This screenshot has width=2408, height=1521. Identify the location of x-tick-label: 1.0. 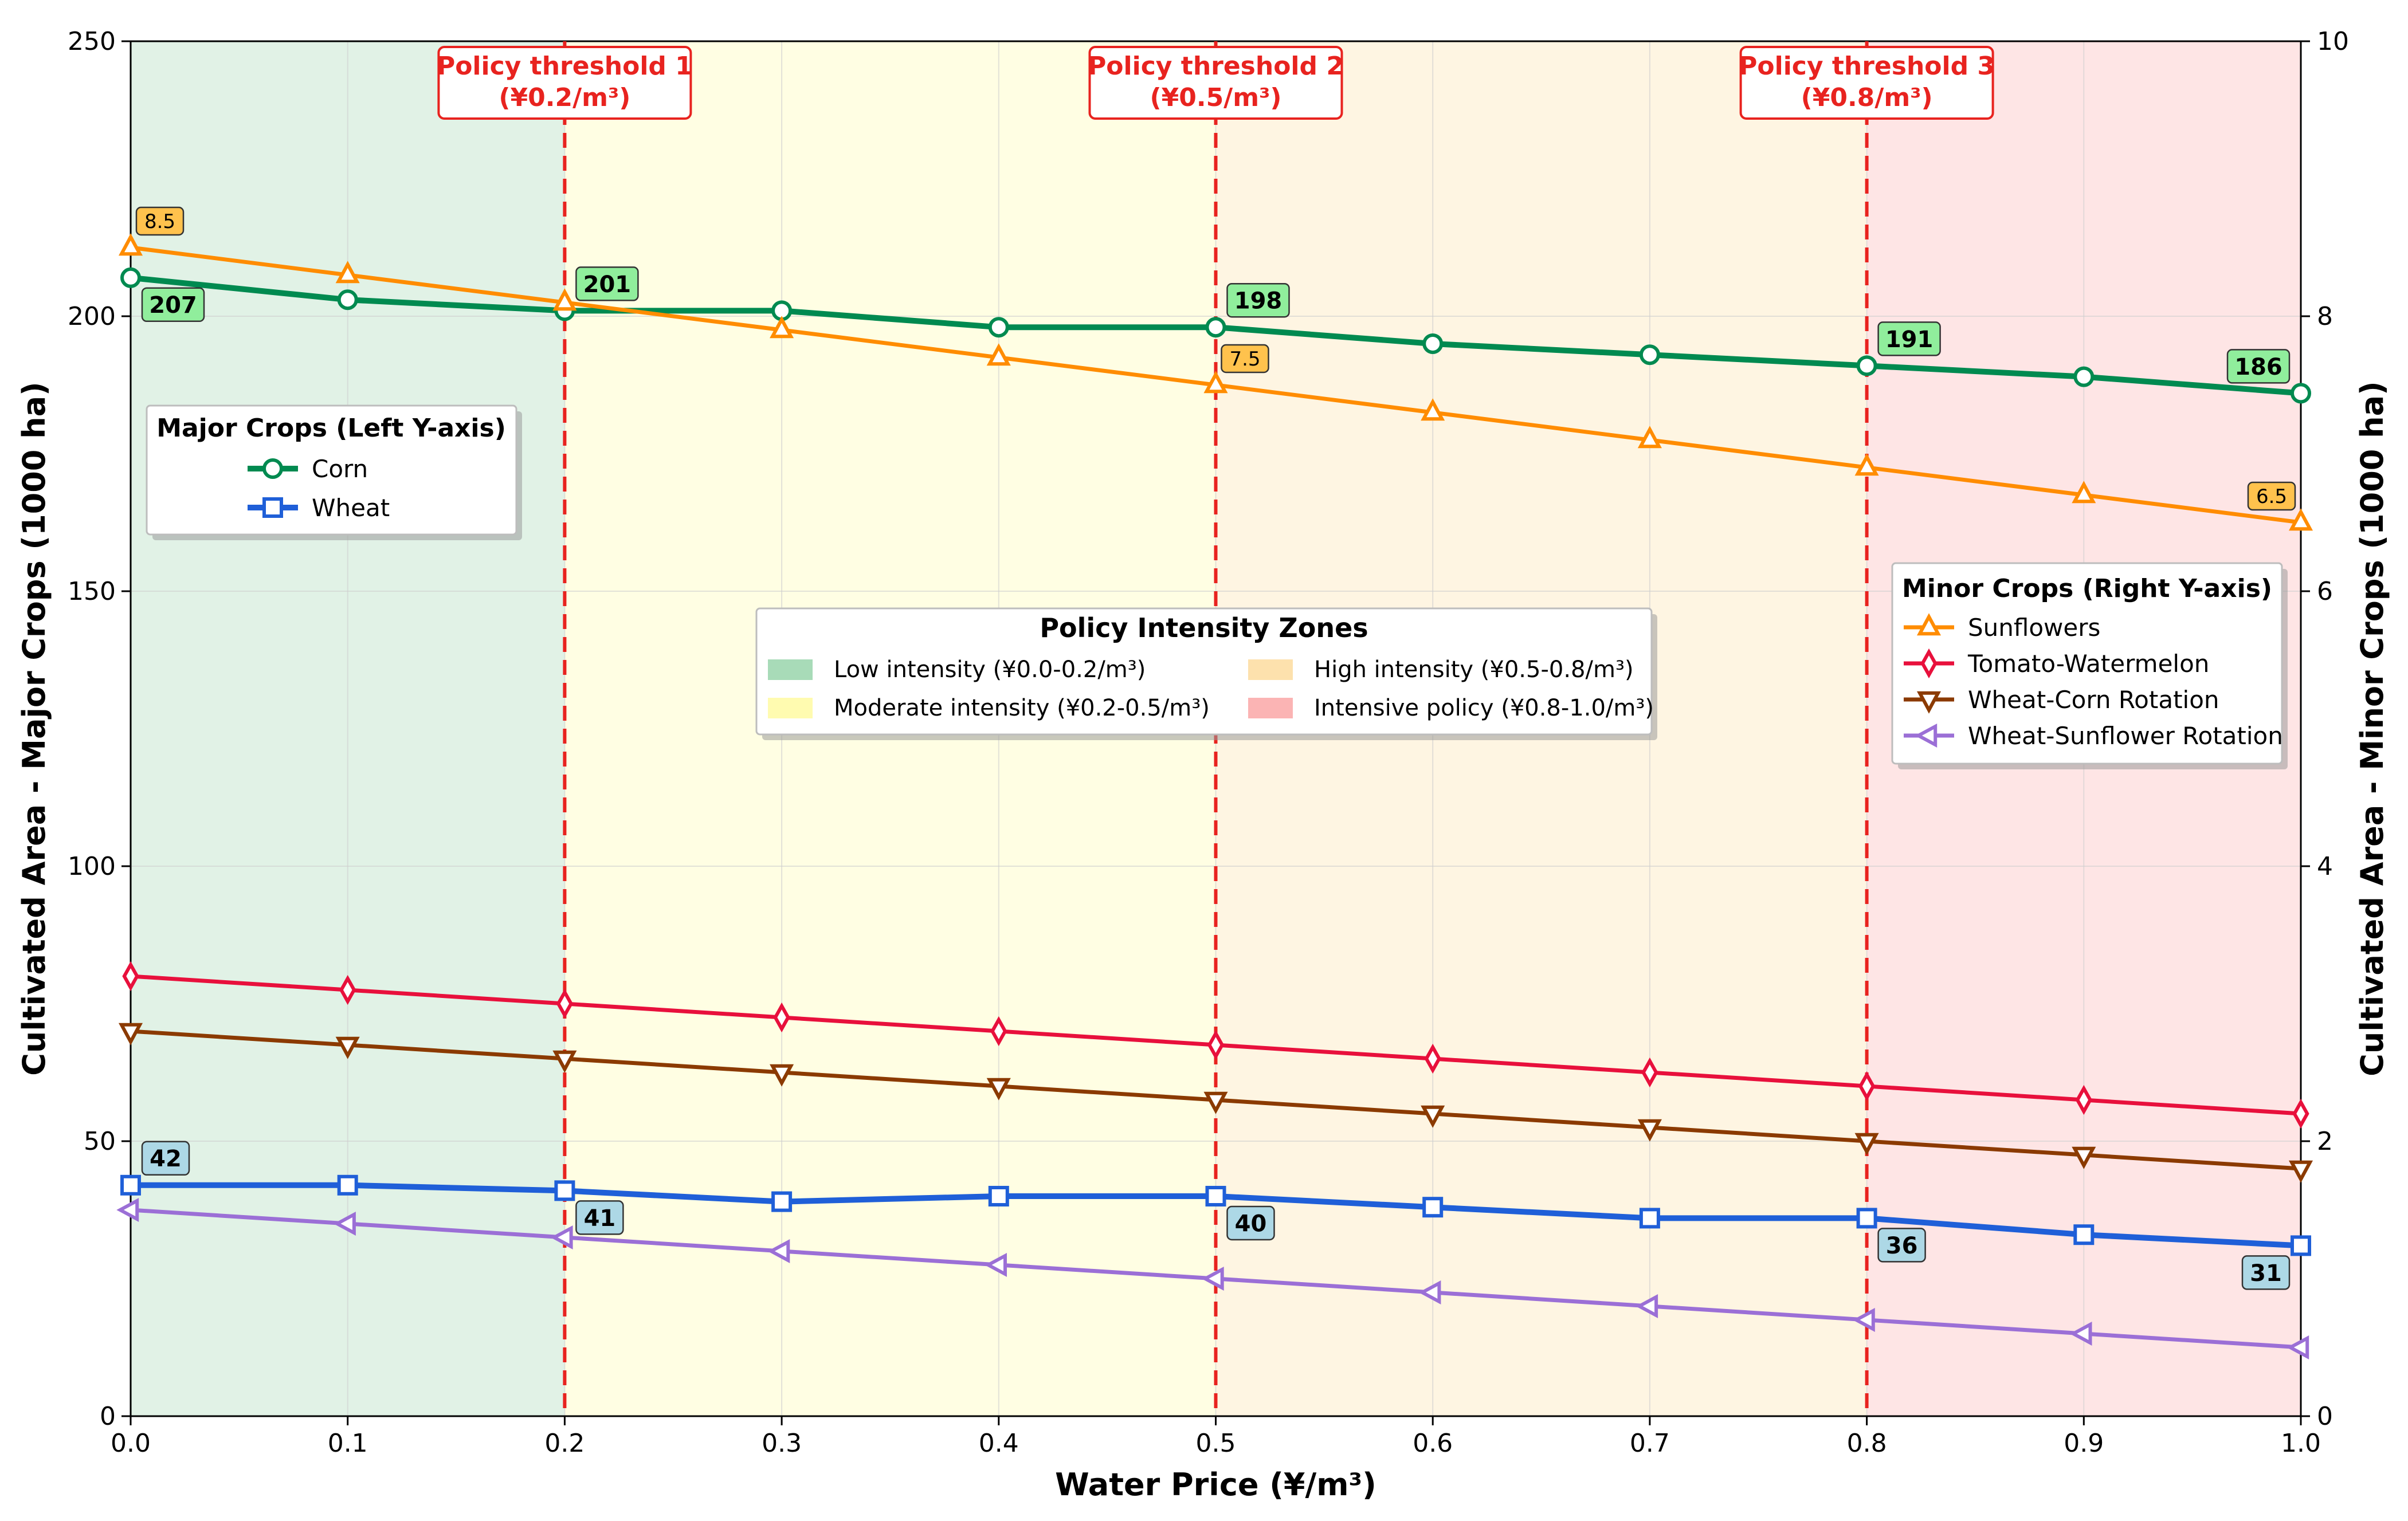
(2301, 1443).